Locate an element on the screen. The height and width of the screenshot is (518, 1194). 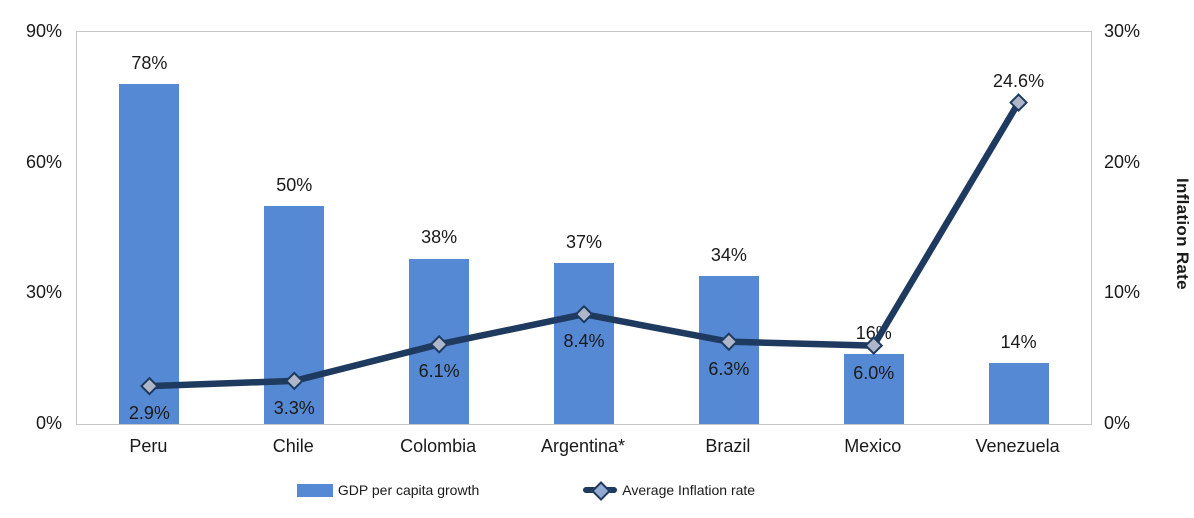
bar-value-label: 14% is located at coordinates (1018, 342).